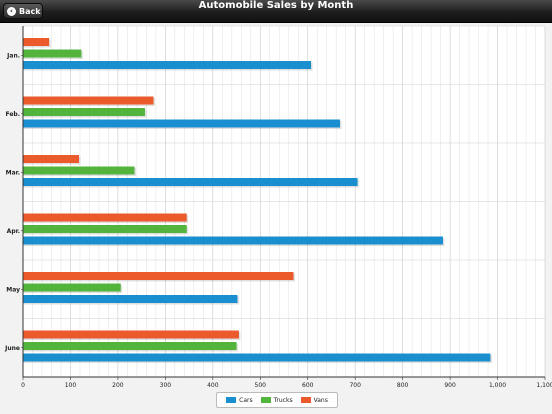 The height and width of the screenshot is (414, 552). I want to click on bar-cars-june, so click(257, 357).